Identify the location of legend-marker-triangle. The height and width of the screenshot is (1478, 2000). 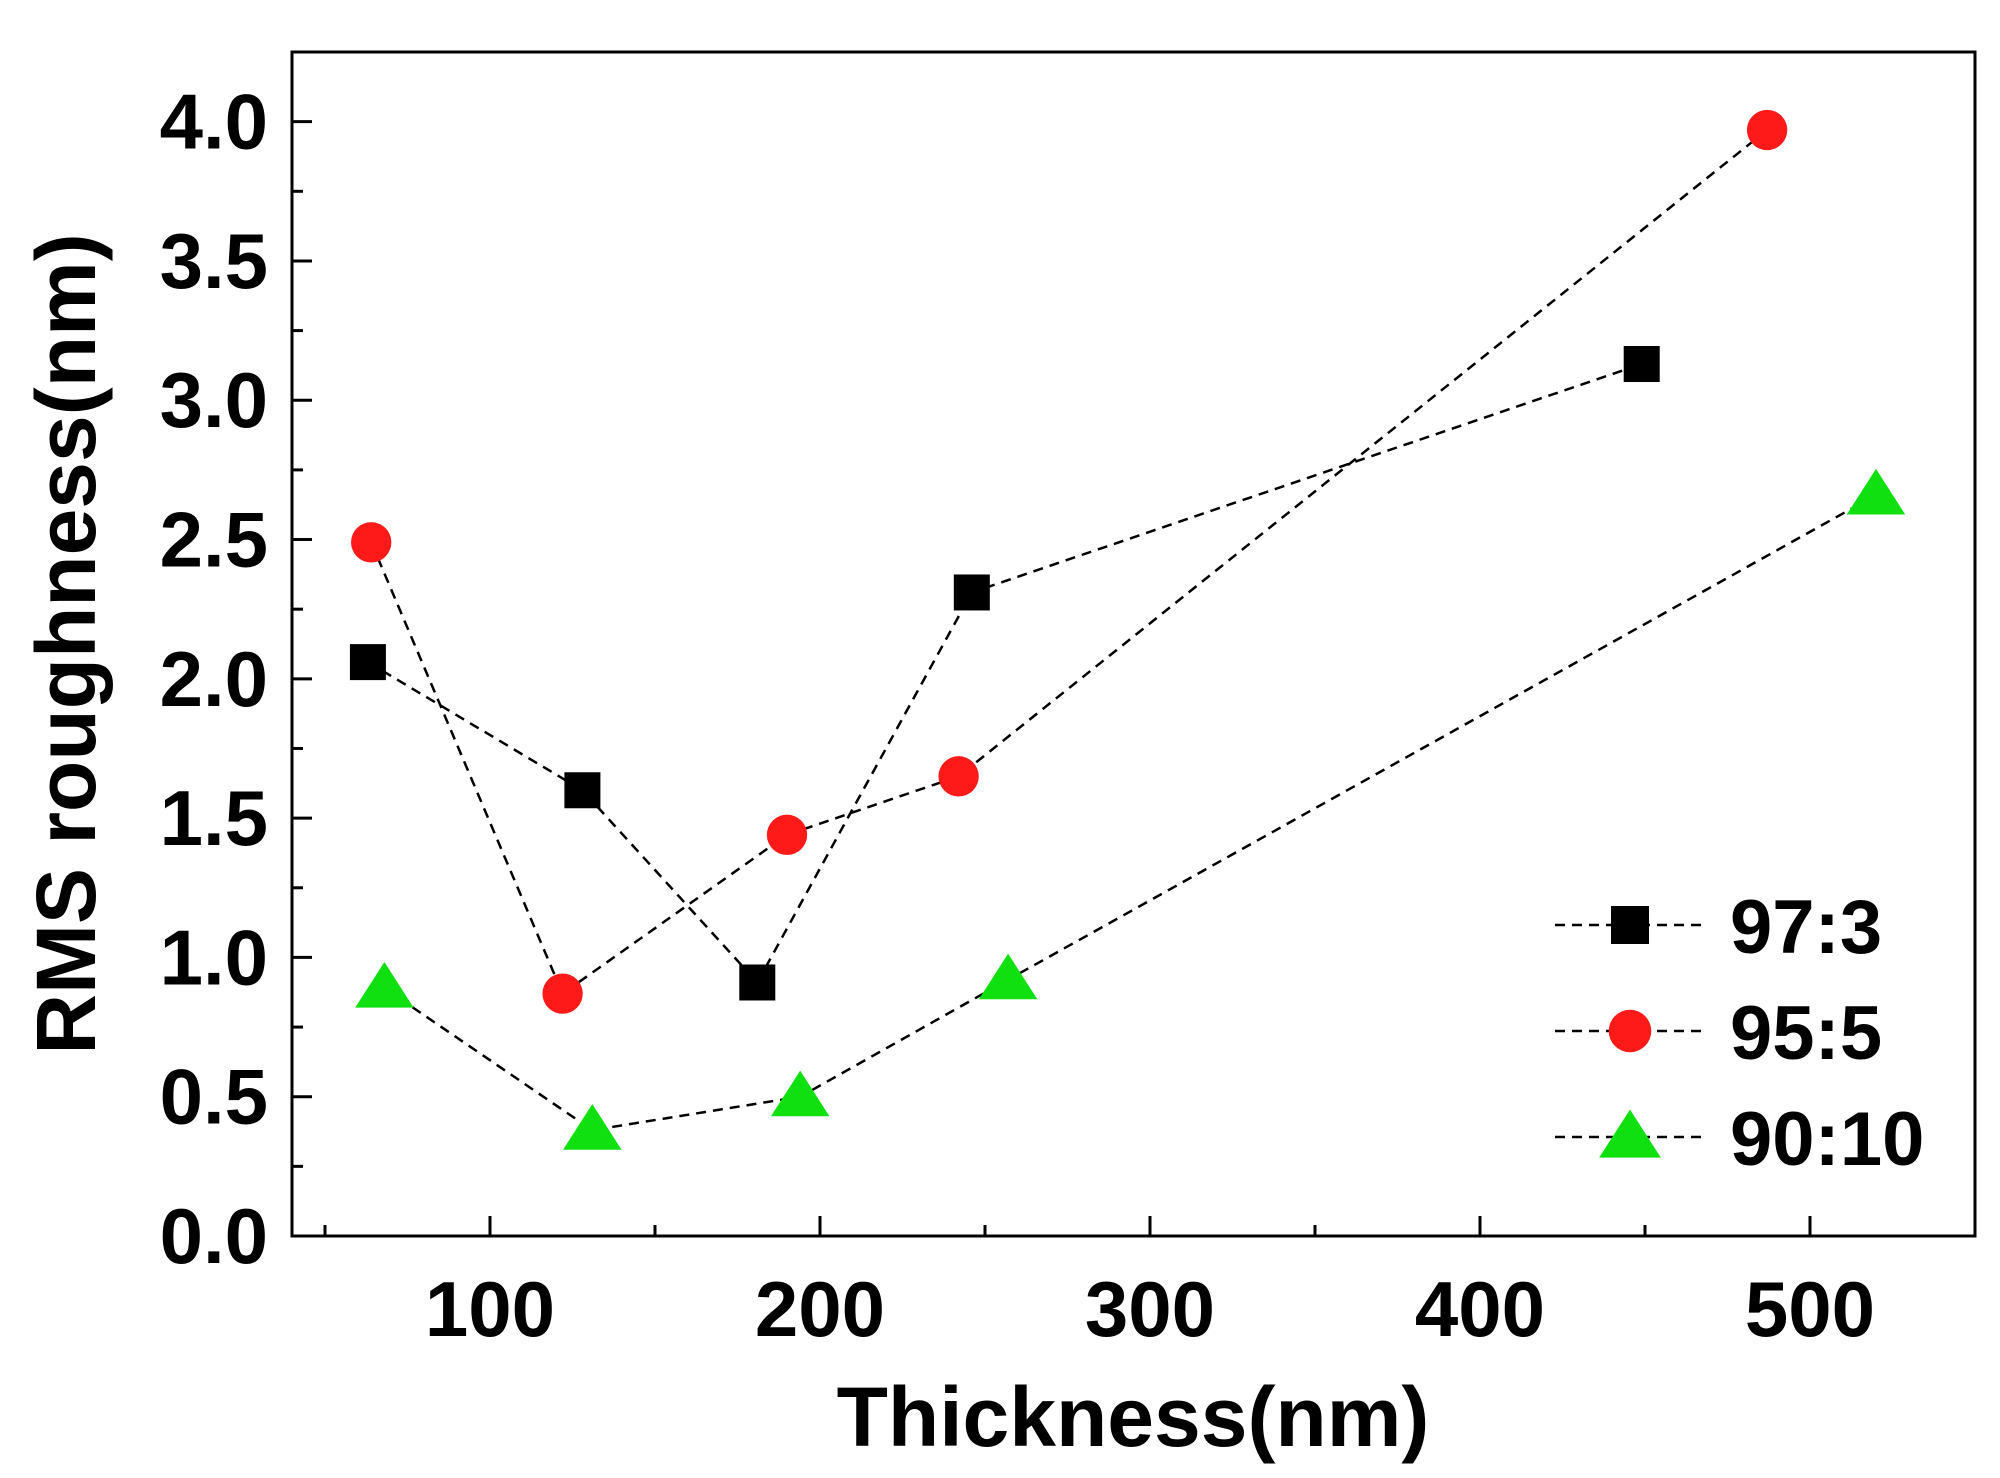
(1630, 1133).